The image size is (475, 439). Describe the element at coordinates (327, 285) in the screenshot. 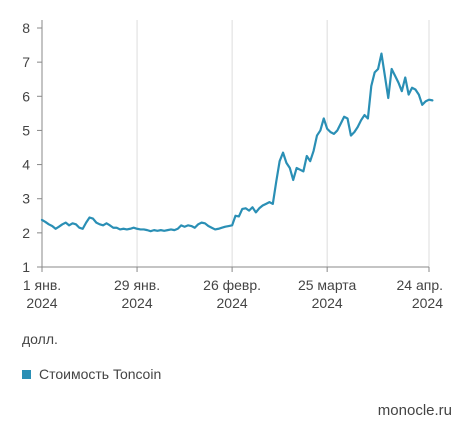

I see `x-tick-label: 25 марта` at that location.